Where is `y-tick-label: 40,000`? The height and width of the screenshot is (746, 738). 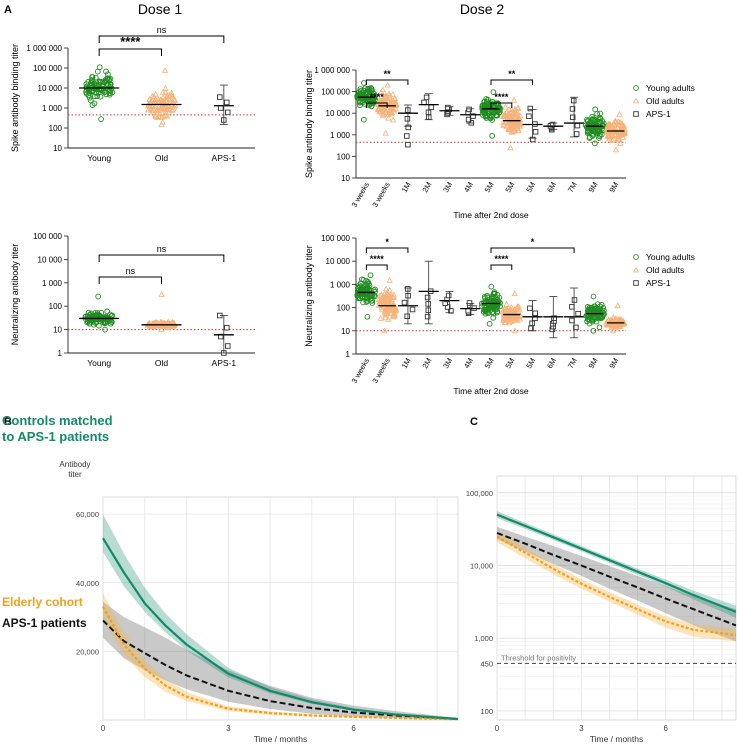
y-tick-label: 40,000 is located at coordinates (87, 583).